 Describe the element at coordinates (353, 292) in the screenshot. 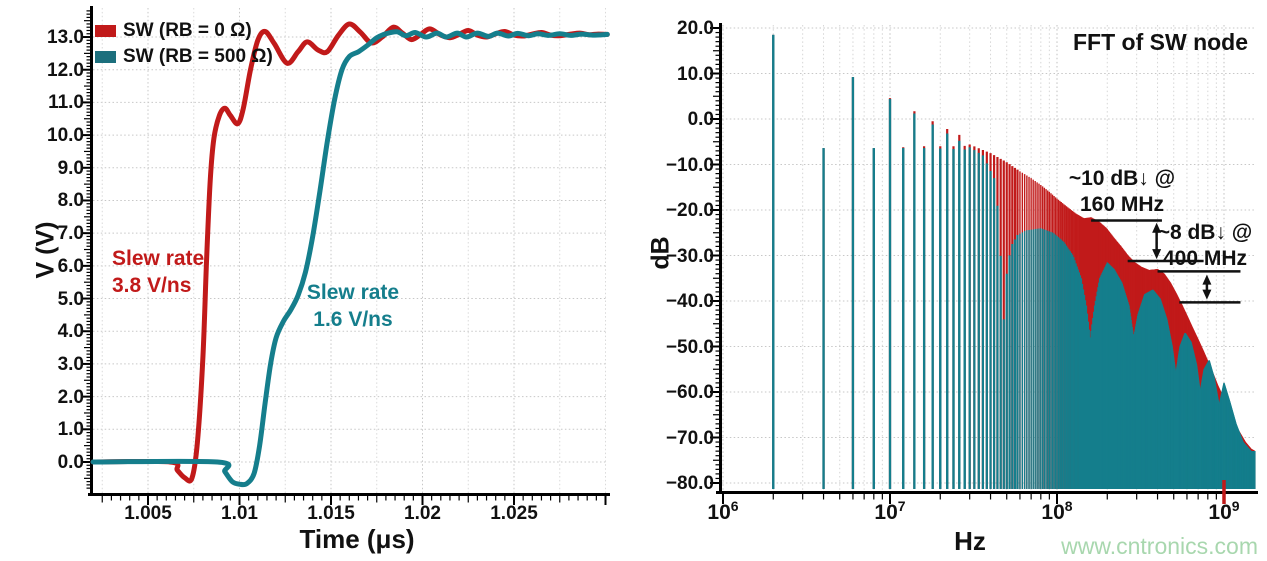

I see `annotation-slew-rate-teal-line1: Slew rate` at that location.